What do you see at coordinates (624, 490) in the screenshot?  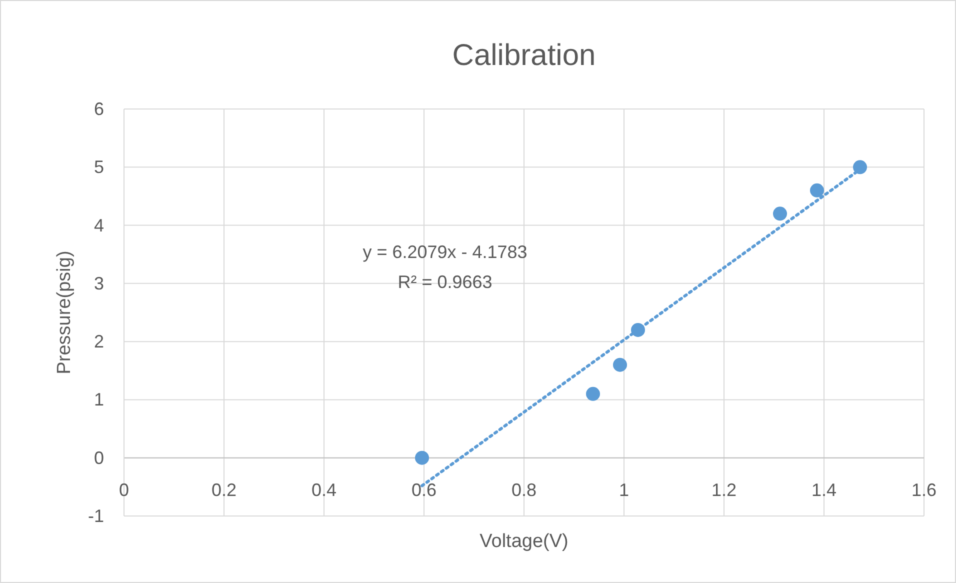 I see `x-tick-label: 1` at bounding box center [624, 490].